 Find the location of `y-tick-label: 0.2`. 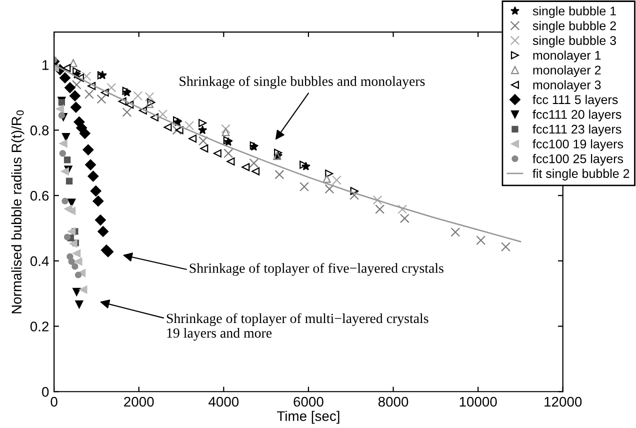

y-tick-label: 0.2 is located at coordinates (39, 327).